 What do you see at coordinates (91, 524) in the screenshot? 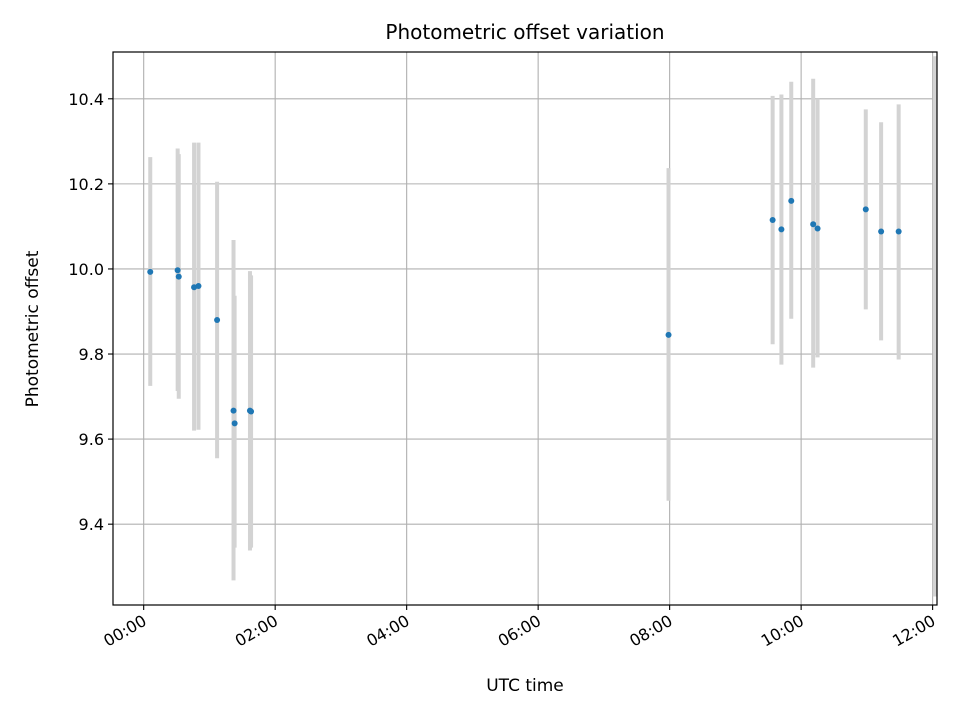
I see `y-tick-label: 9.4` at bounding box center [91, 524].